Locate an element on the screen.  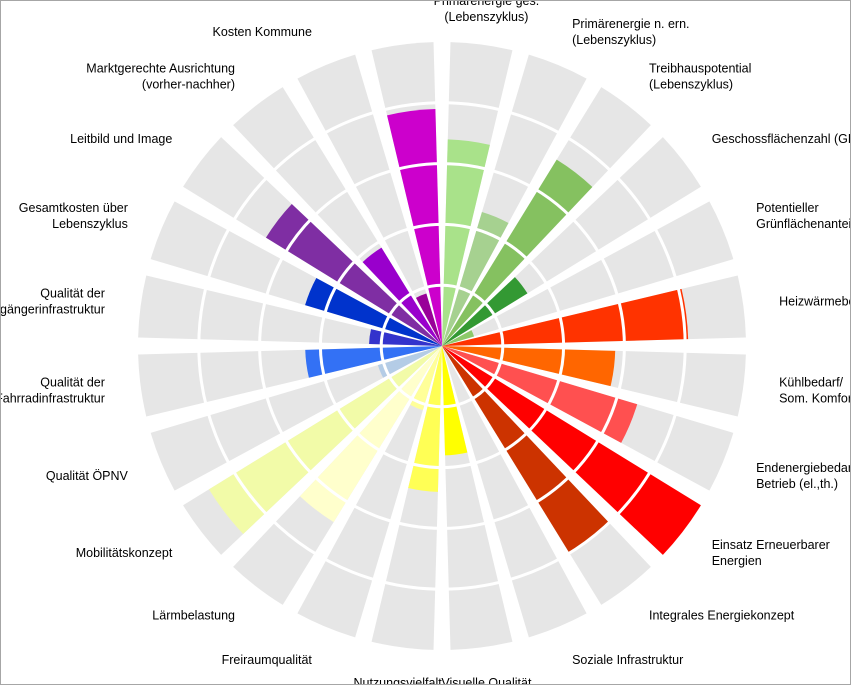
category-label-line: Primärenergie n. ern. is located at coordinates (630, 24).